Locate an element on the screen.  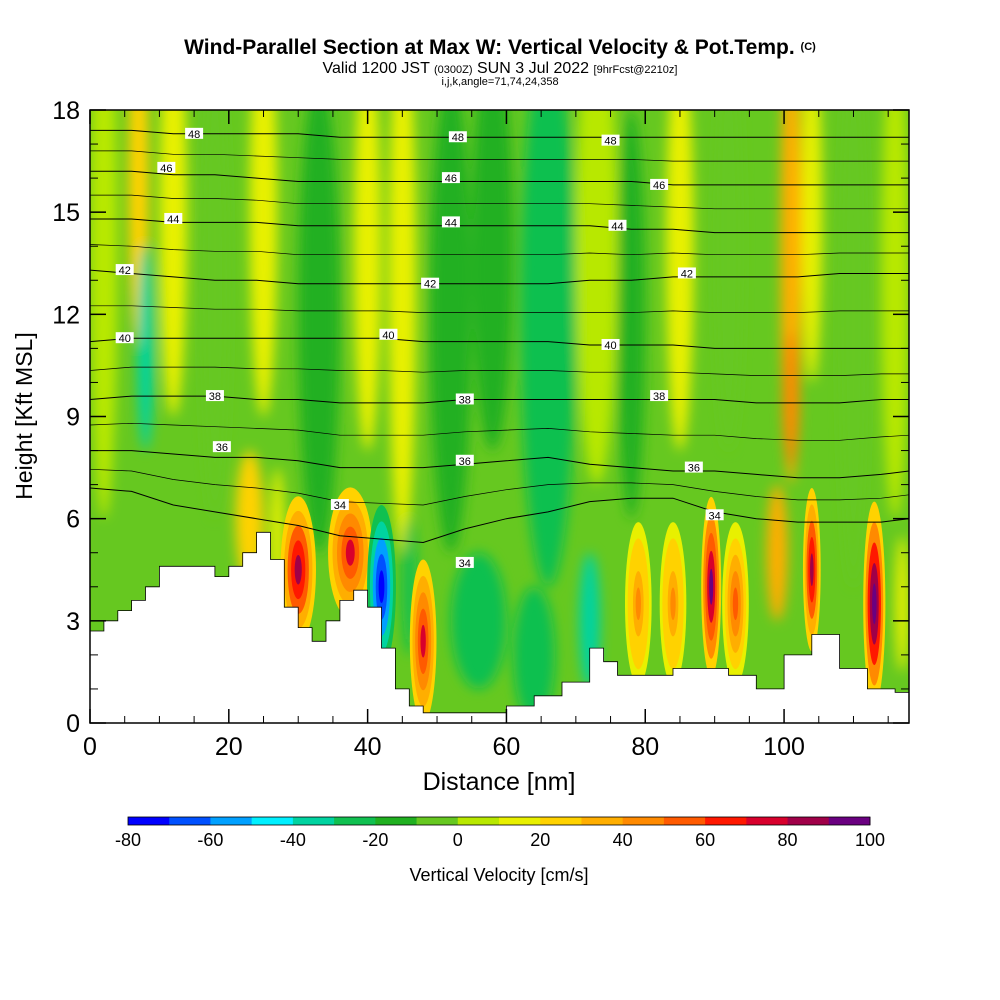
contour-label-text: 48 is located at coordinates (458, 138).